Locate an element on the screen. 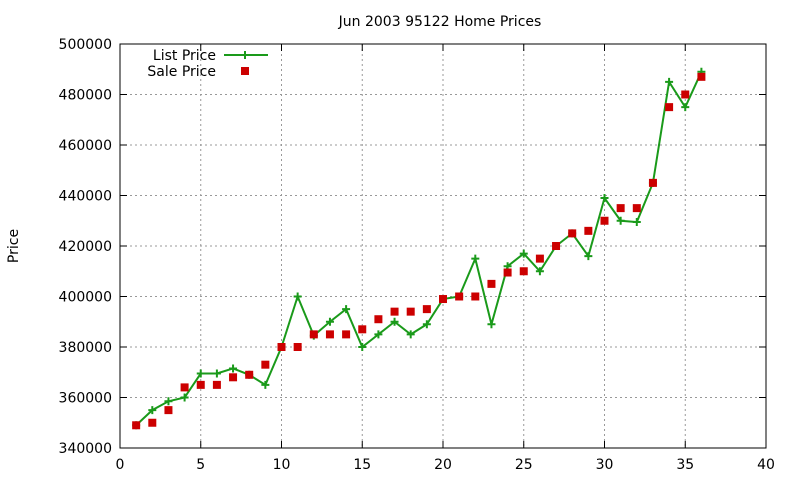  legend: List Price Sale Price is located at coordinates (207, 64).